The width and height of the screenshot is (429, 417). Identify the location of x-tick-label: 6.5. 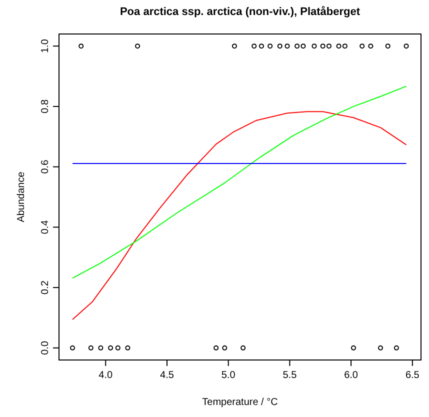
(412, 375).